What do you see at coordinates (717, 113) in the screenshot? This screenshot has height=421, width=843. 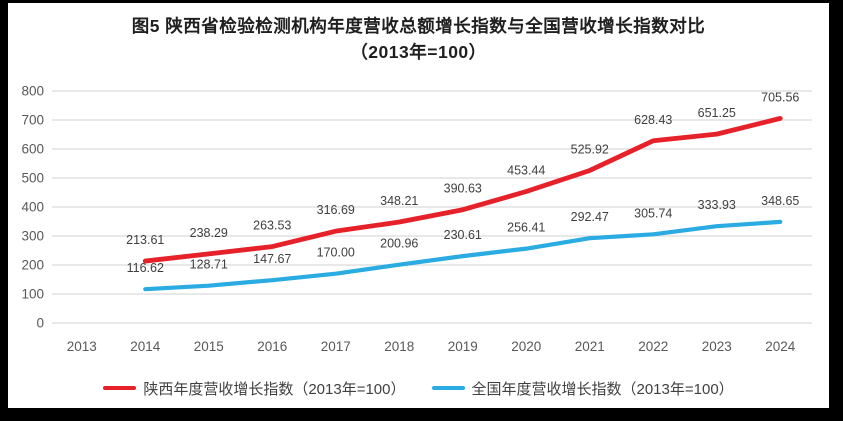 I see `data-label-shaanxi: 651.25` at bounding box center [717, 113].